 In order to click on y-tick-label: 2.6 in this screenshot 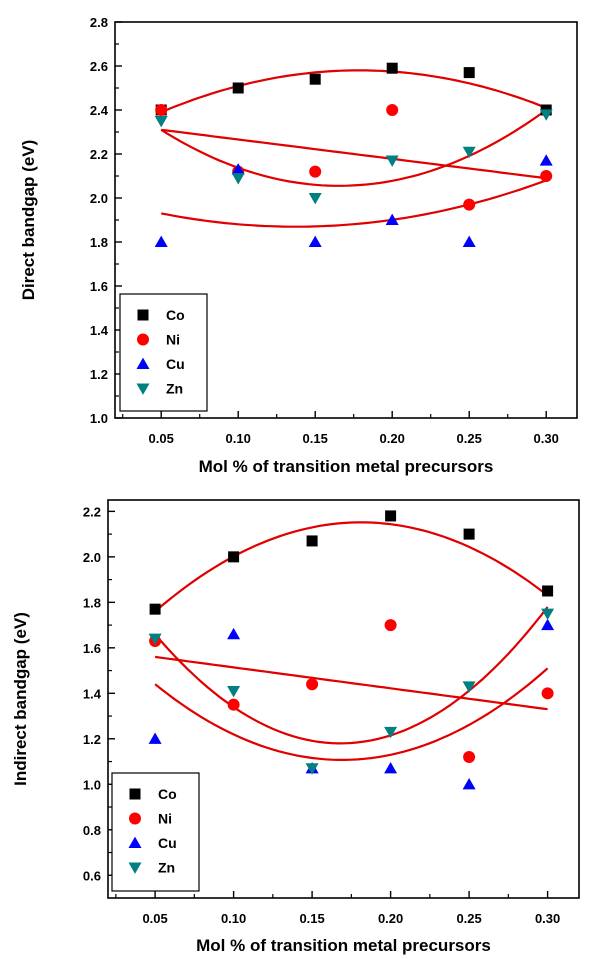, I will do `click(99, 66)`.